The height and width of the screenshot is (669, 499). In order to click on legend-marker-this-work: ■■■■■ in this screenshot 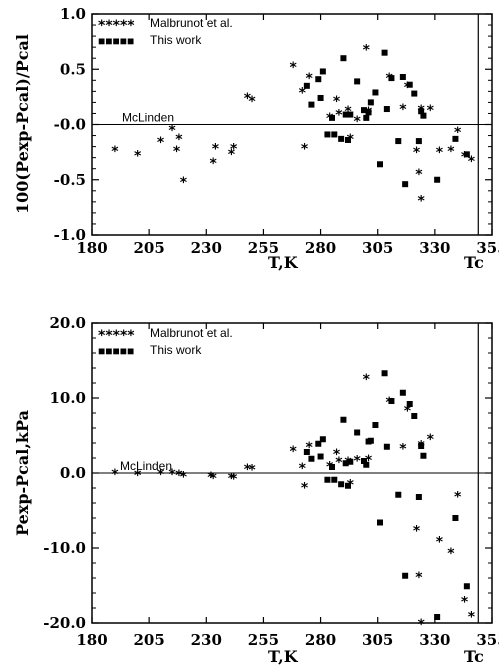, I will do `click(116, 41)`.